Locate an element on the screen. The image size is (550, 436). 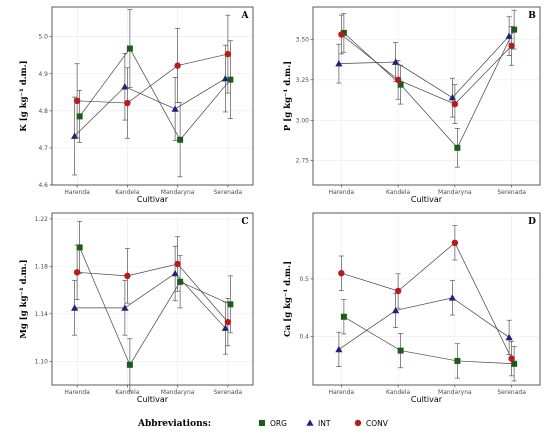
legend-label: INT is located at coordinates (324, 423).